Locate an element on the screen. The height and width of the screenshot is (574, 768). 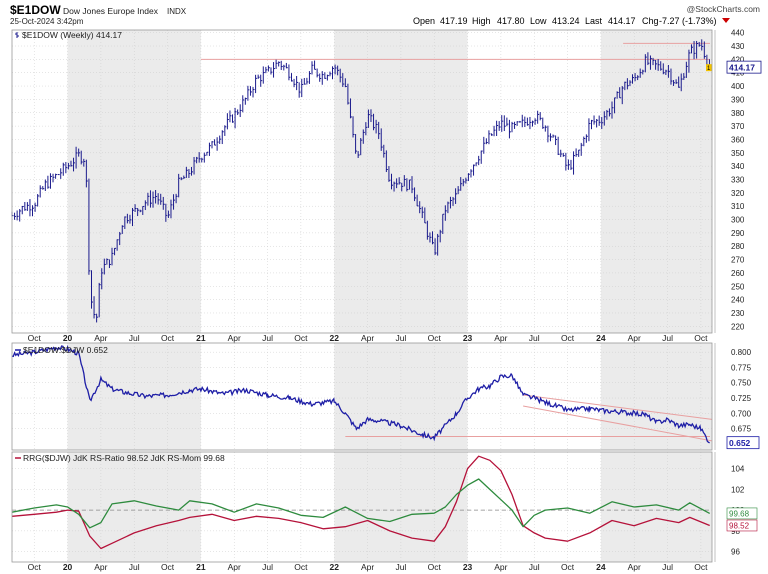
y-tick-label: 350 is located at coordinates (738, 153).